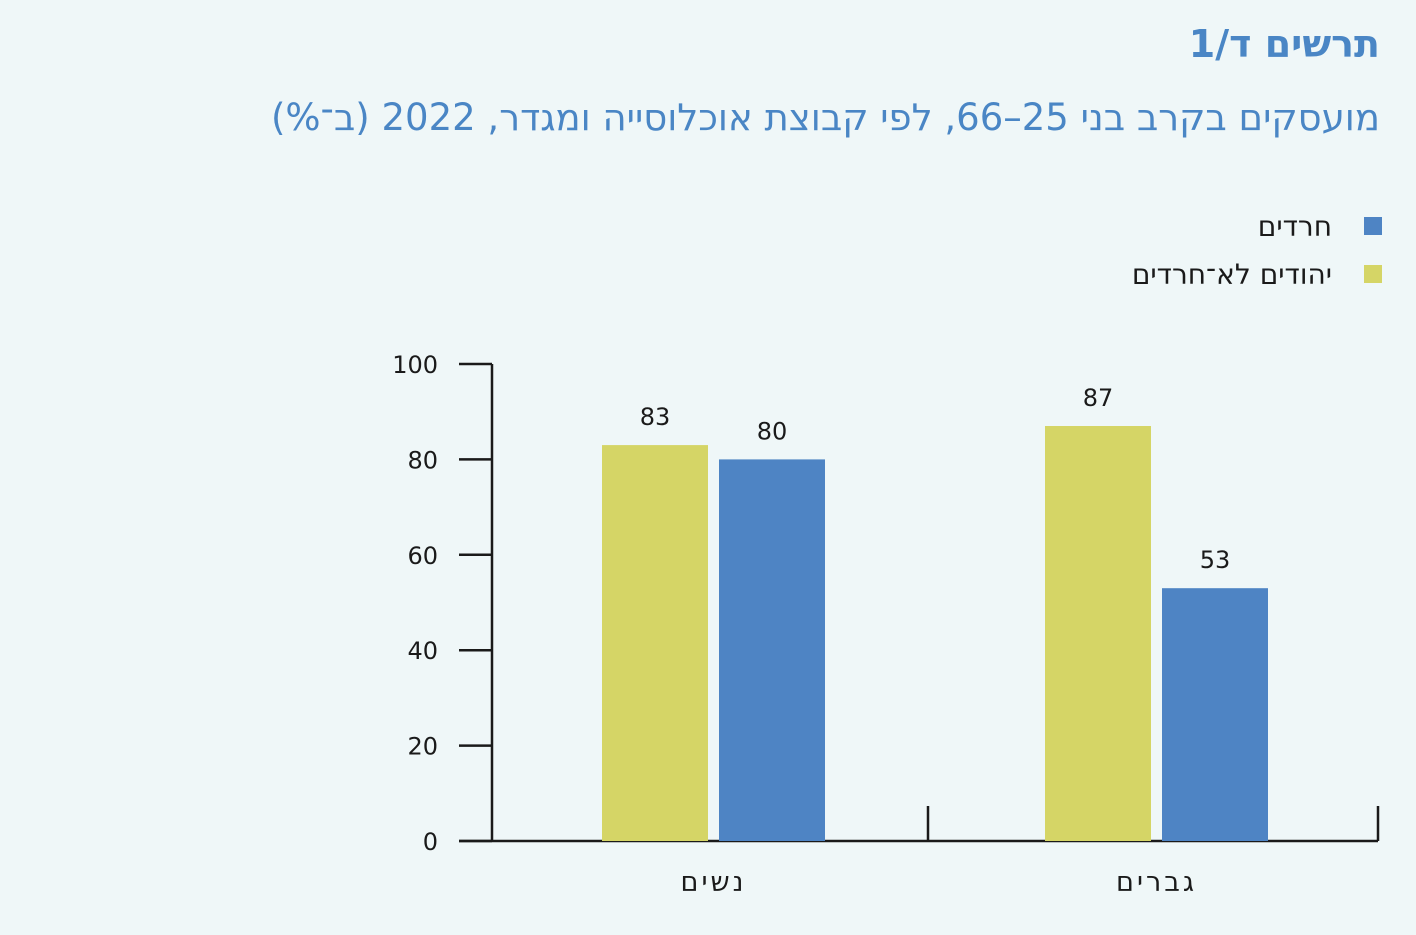  Describe the element at coordinates (422, 460) in the screenshot. I see `y-tick-label-80: 80` at that location.